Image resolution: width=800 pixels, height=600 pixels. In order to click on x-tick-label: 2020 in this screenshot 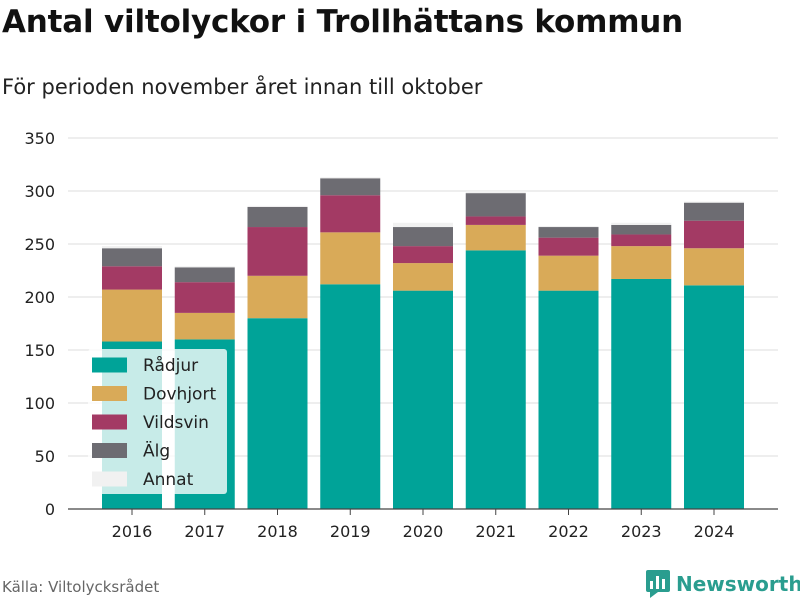, I will do `click(423, 531)`.